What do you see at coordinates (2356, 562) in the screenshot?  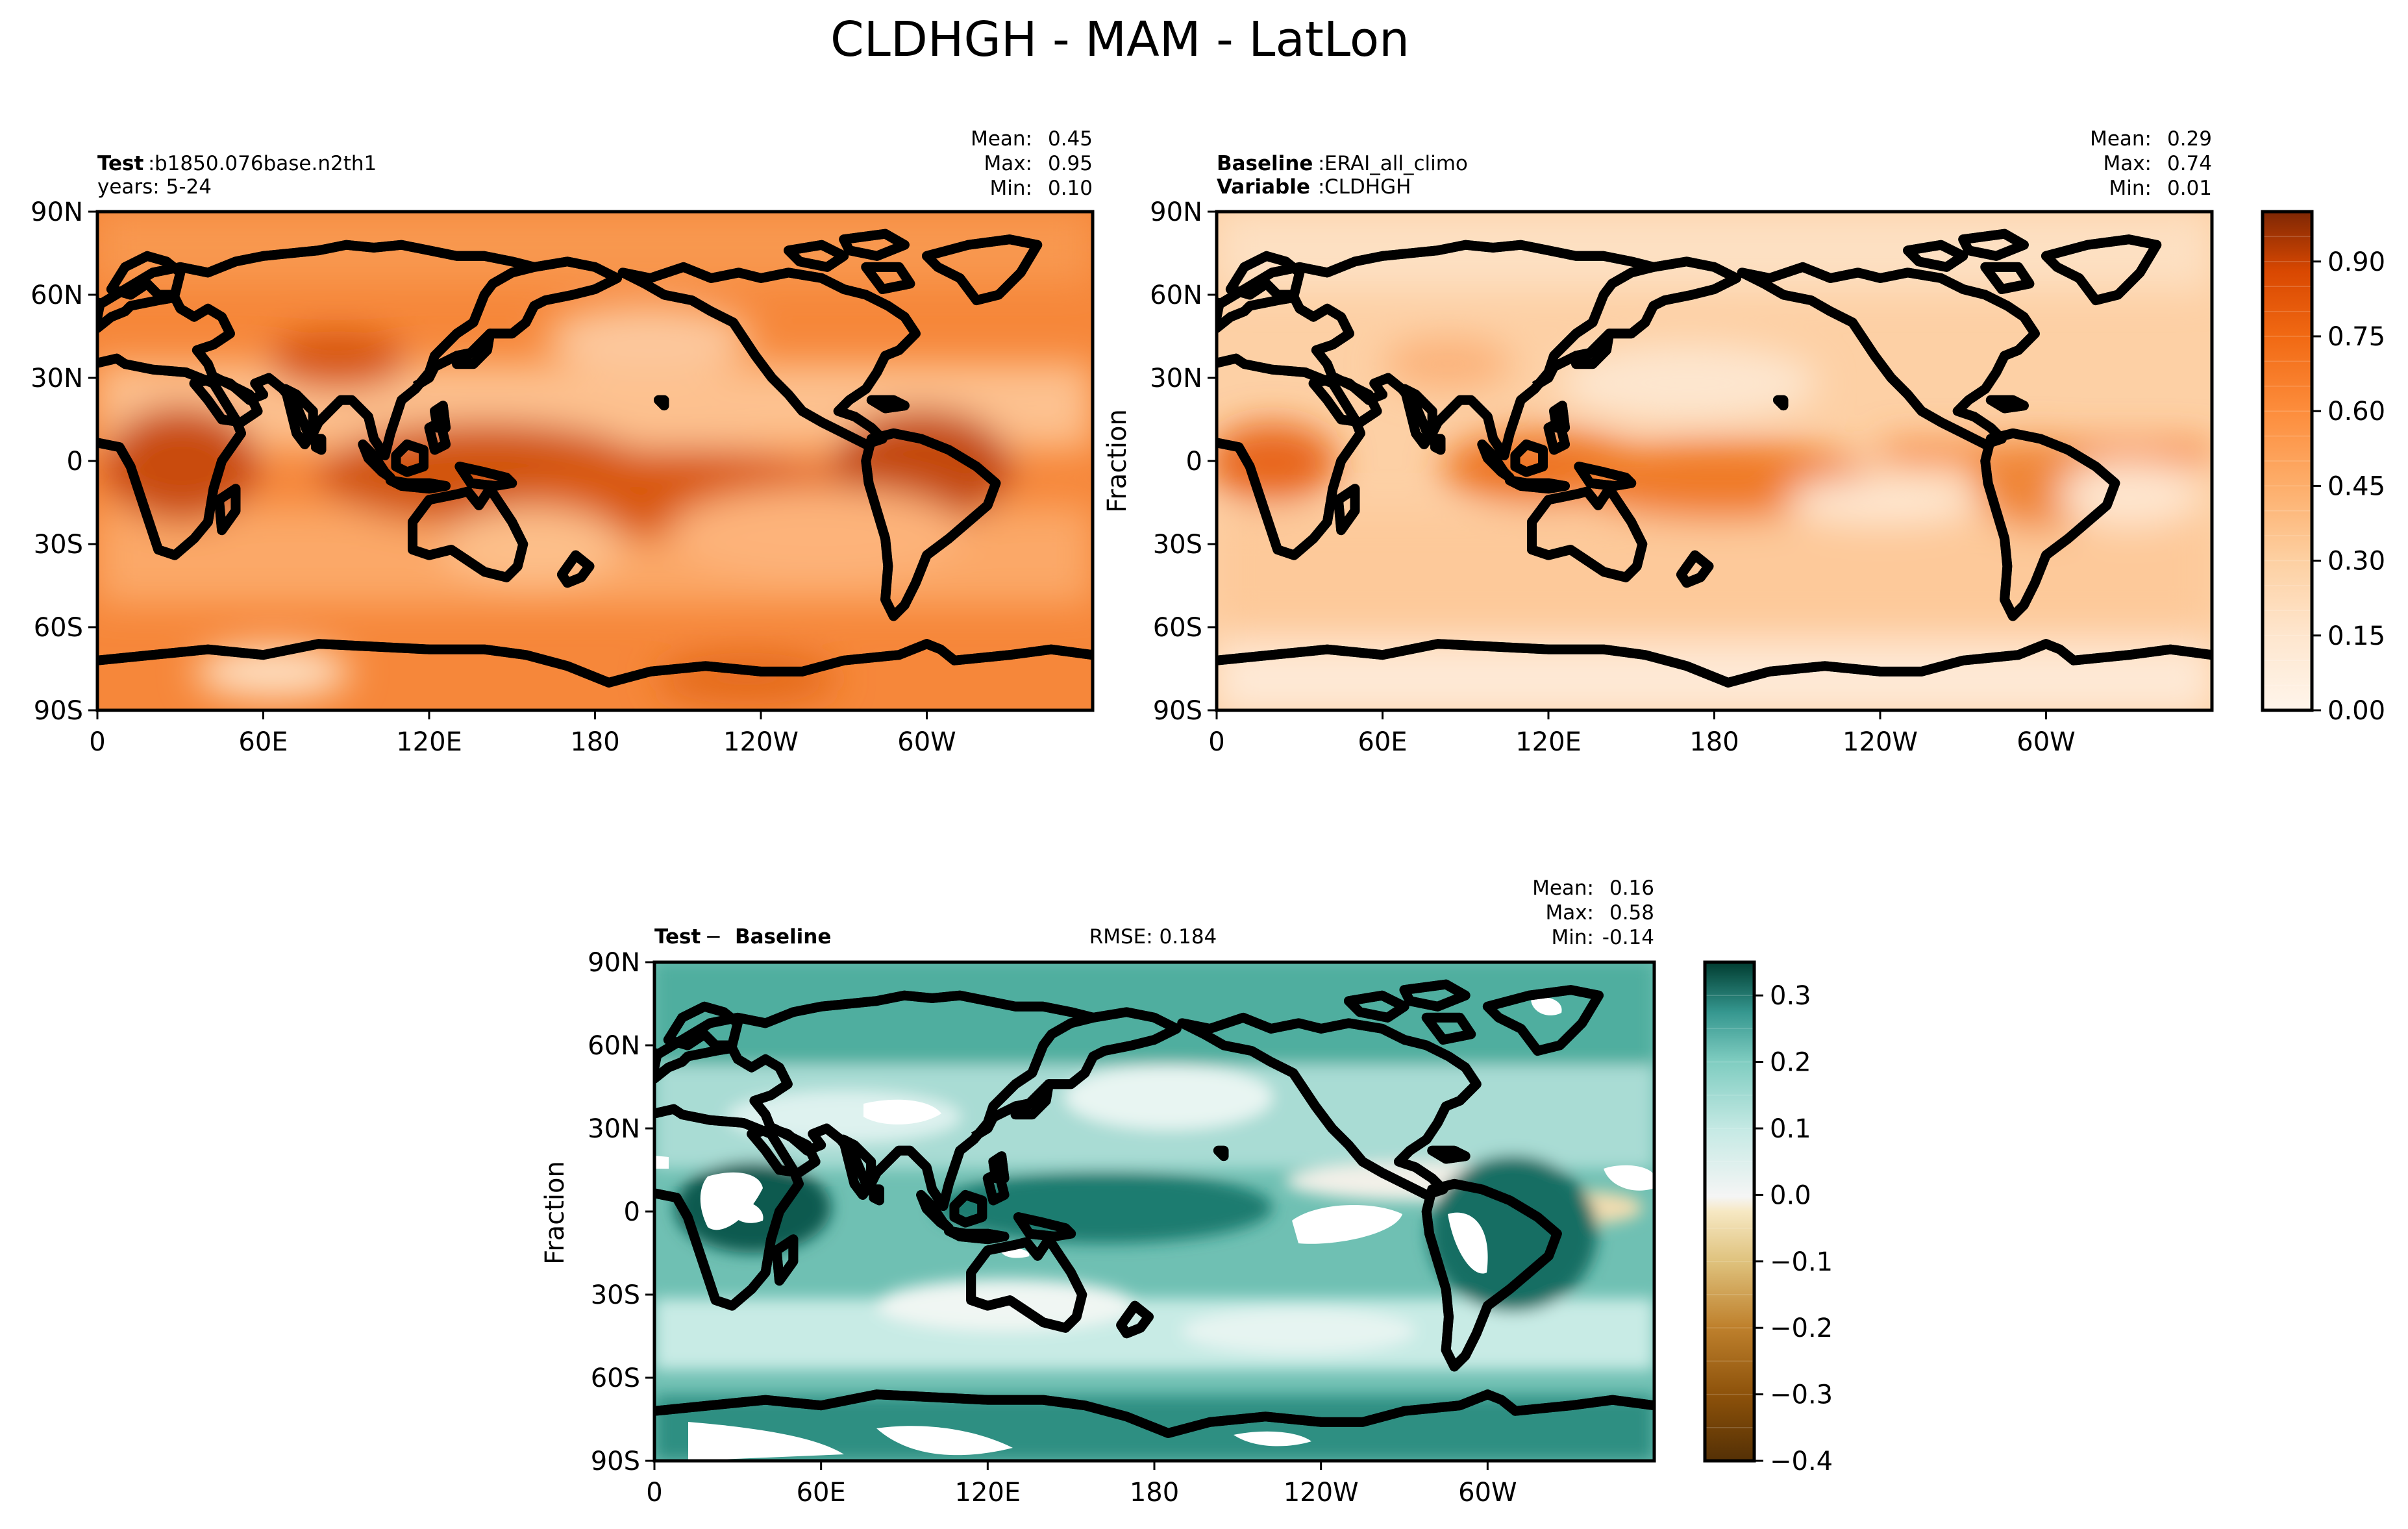 I see `colorbar-tick-label: 0.30` at bounding box center [2356, 562].